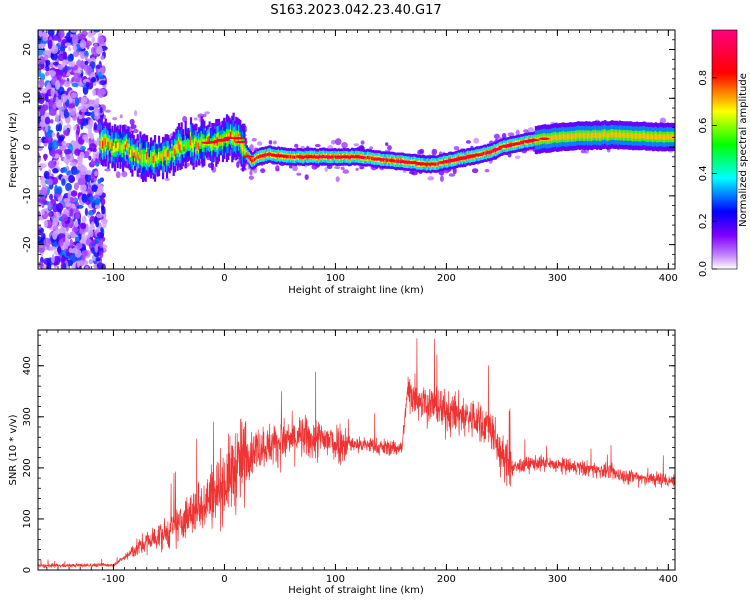 The height and width of the screenshot is (600, 750). I want to click on colorbar-label: Normalized spectral amplitude, so click(743, 150).